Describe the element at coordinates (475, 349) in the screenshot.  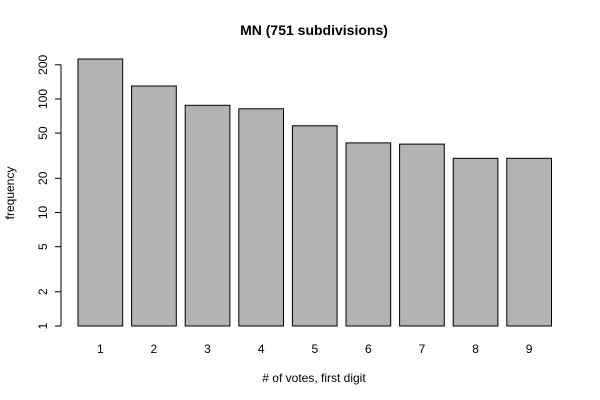
I see `x-tick-label: 8` at that location.